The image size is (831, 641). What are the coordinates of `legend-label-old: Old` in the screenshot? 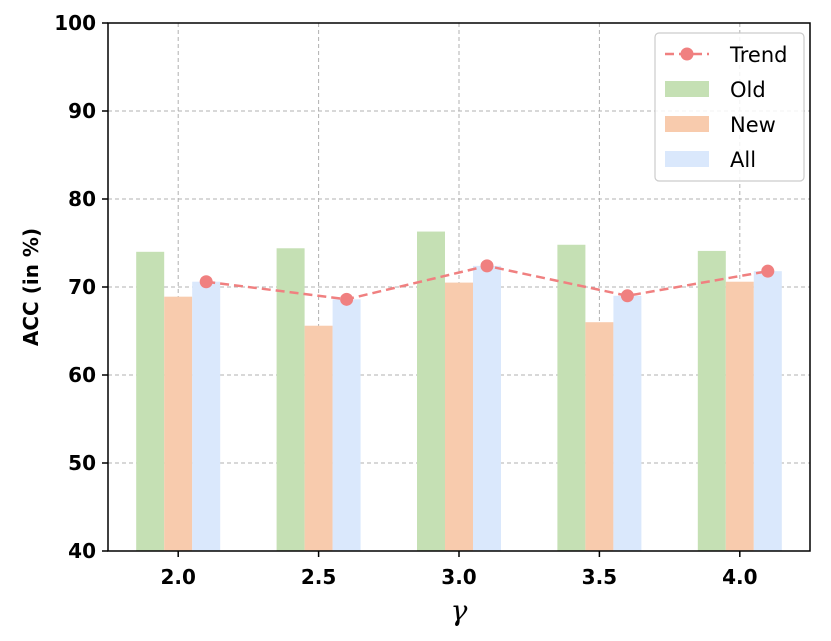 It's located at (748, 90).